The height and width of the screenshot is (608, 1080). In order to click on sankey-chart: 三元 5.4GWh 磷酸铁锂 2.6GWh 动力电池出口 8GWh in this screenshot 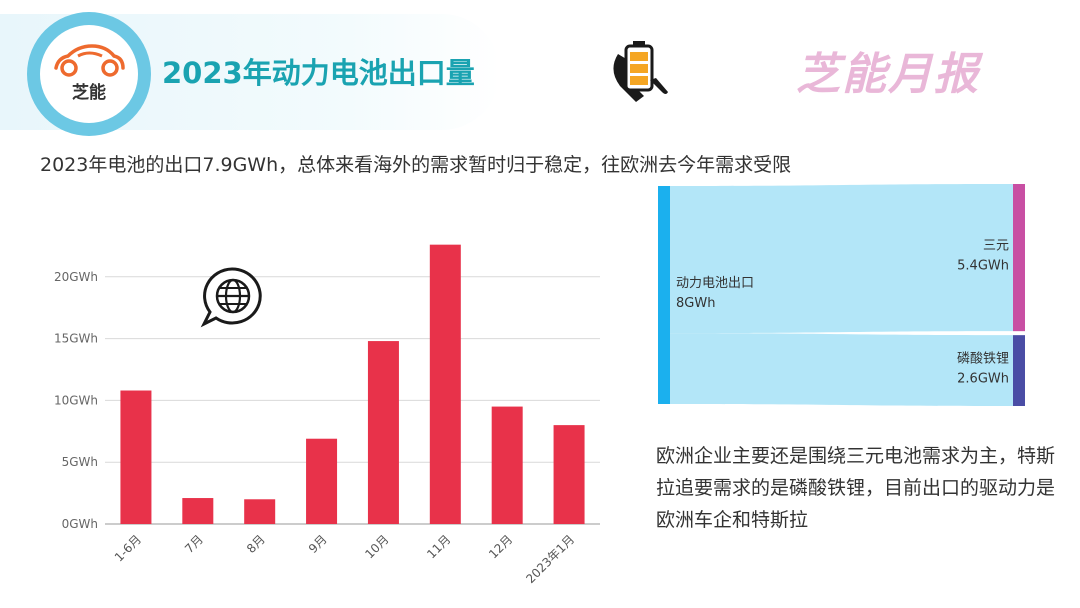, I will do `click(841, 295)`.